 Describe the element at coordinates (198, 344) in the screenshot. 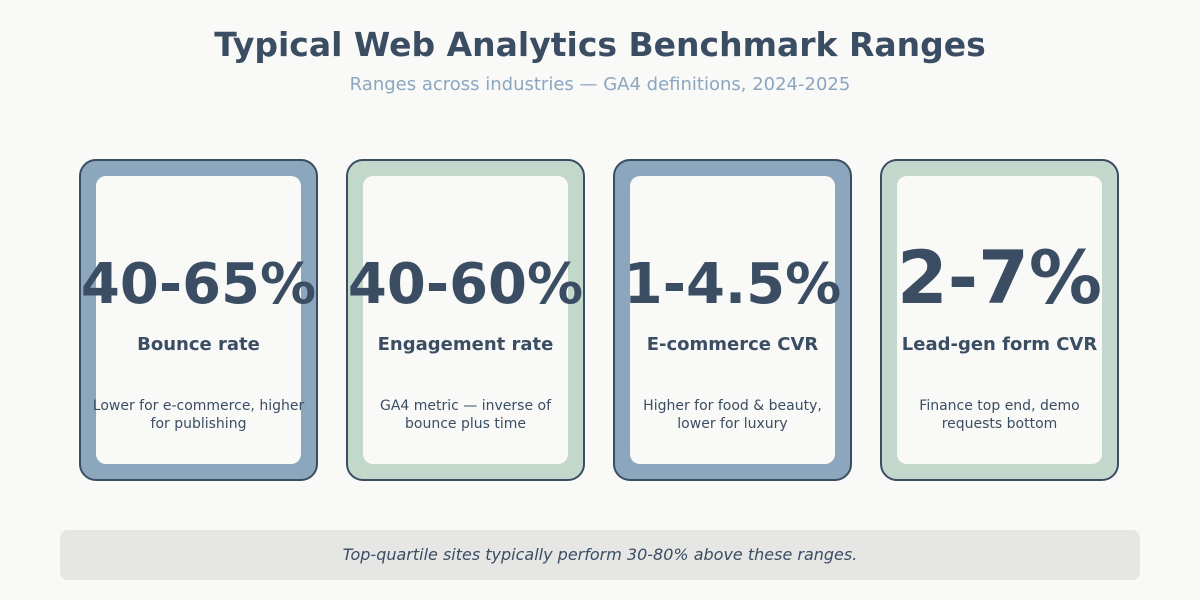

I see `metric-label: Bounce rate` at that location.